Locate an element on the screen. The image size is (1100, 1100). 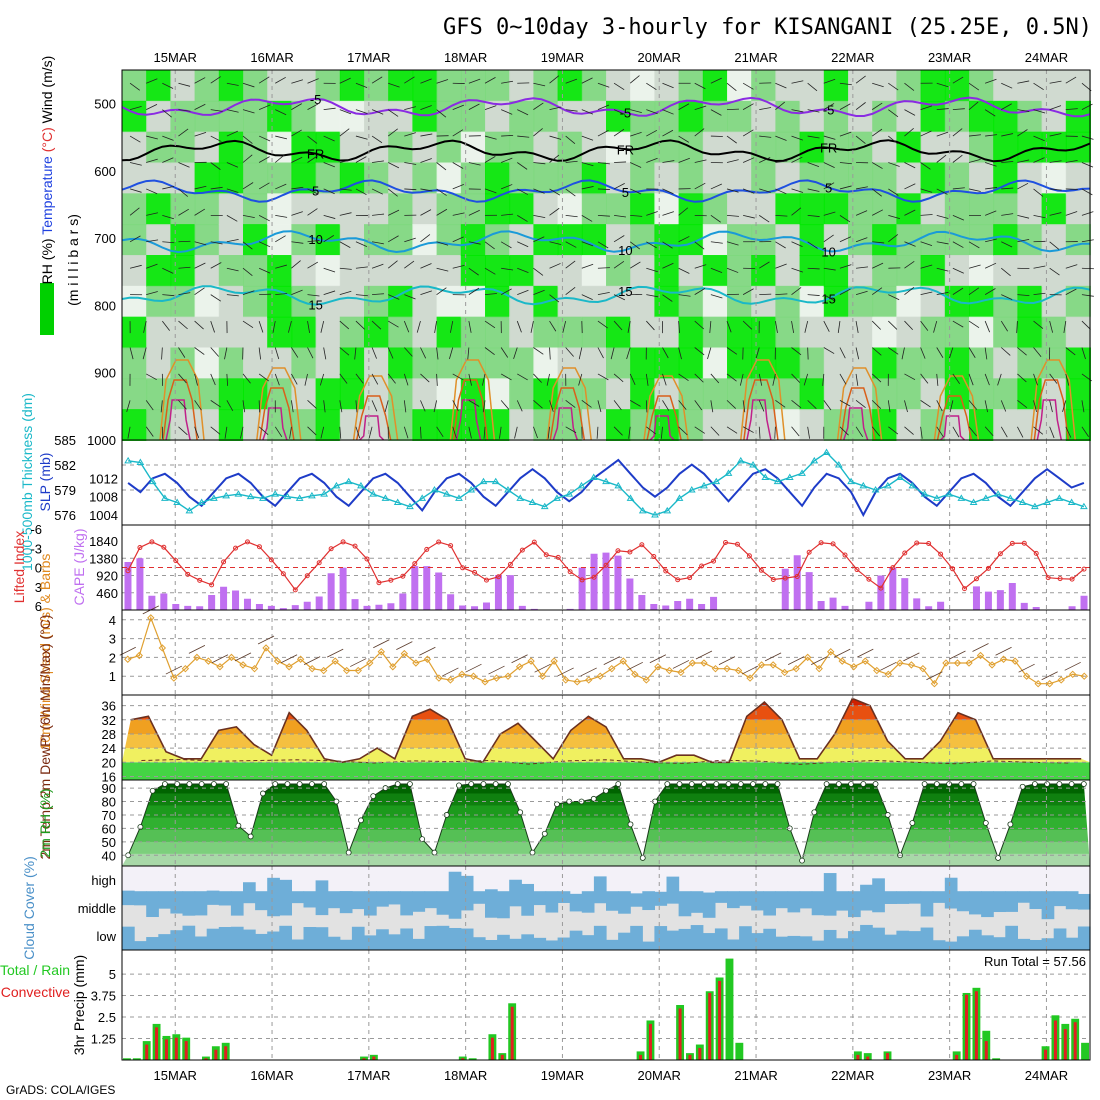
ylabel-part: (m i l l i b a r s) is located at coordinates (73, 260).